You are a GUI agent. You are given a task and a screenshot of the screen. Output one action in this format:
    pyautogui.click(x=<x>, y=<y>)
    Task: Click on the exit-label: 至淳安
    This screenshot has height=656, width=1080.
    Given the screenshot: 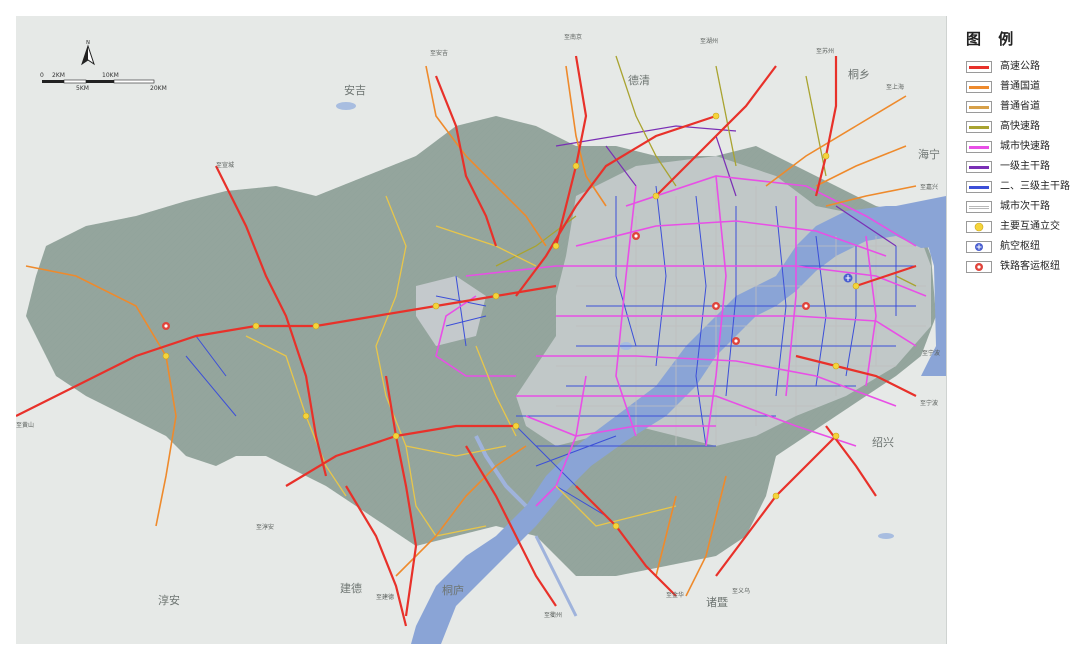 What is the action you would take?
    pyautogui.click(x=265, y=527)
    